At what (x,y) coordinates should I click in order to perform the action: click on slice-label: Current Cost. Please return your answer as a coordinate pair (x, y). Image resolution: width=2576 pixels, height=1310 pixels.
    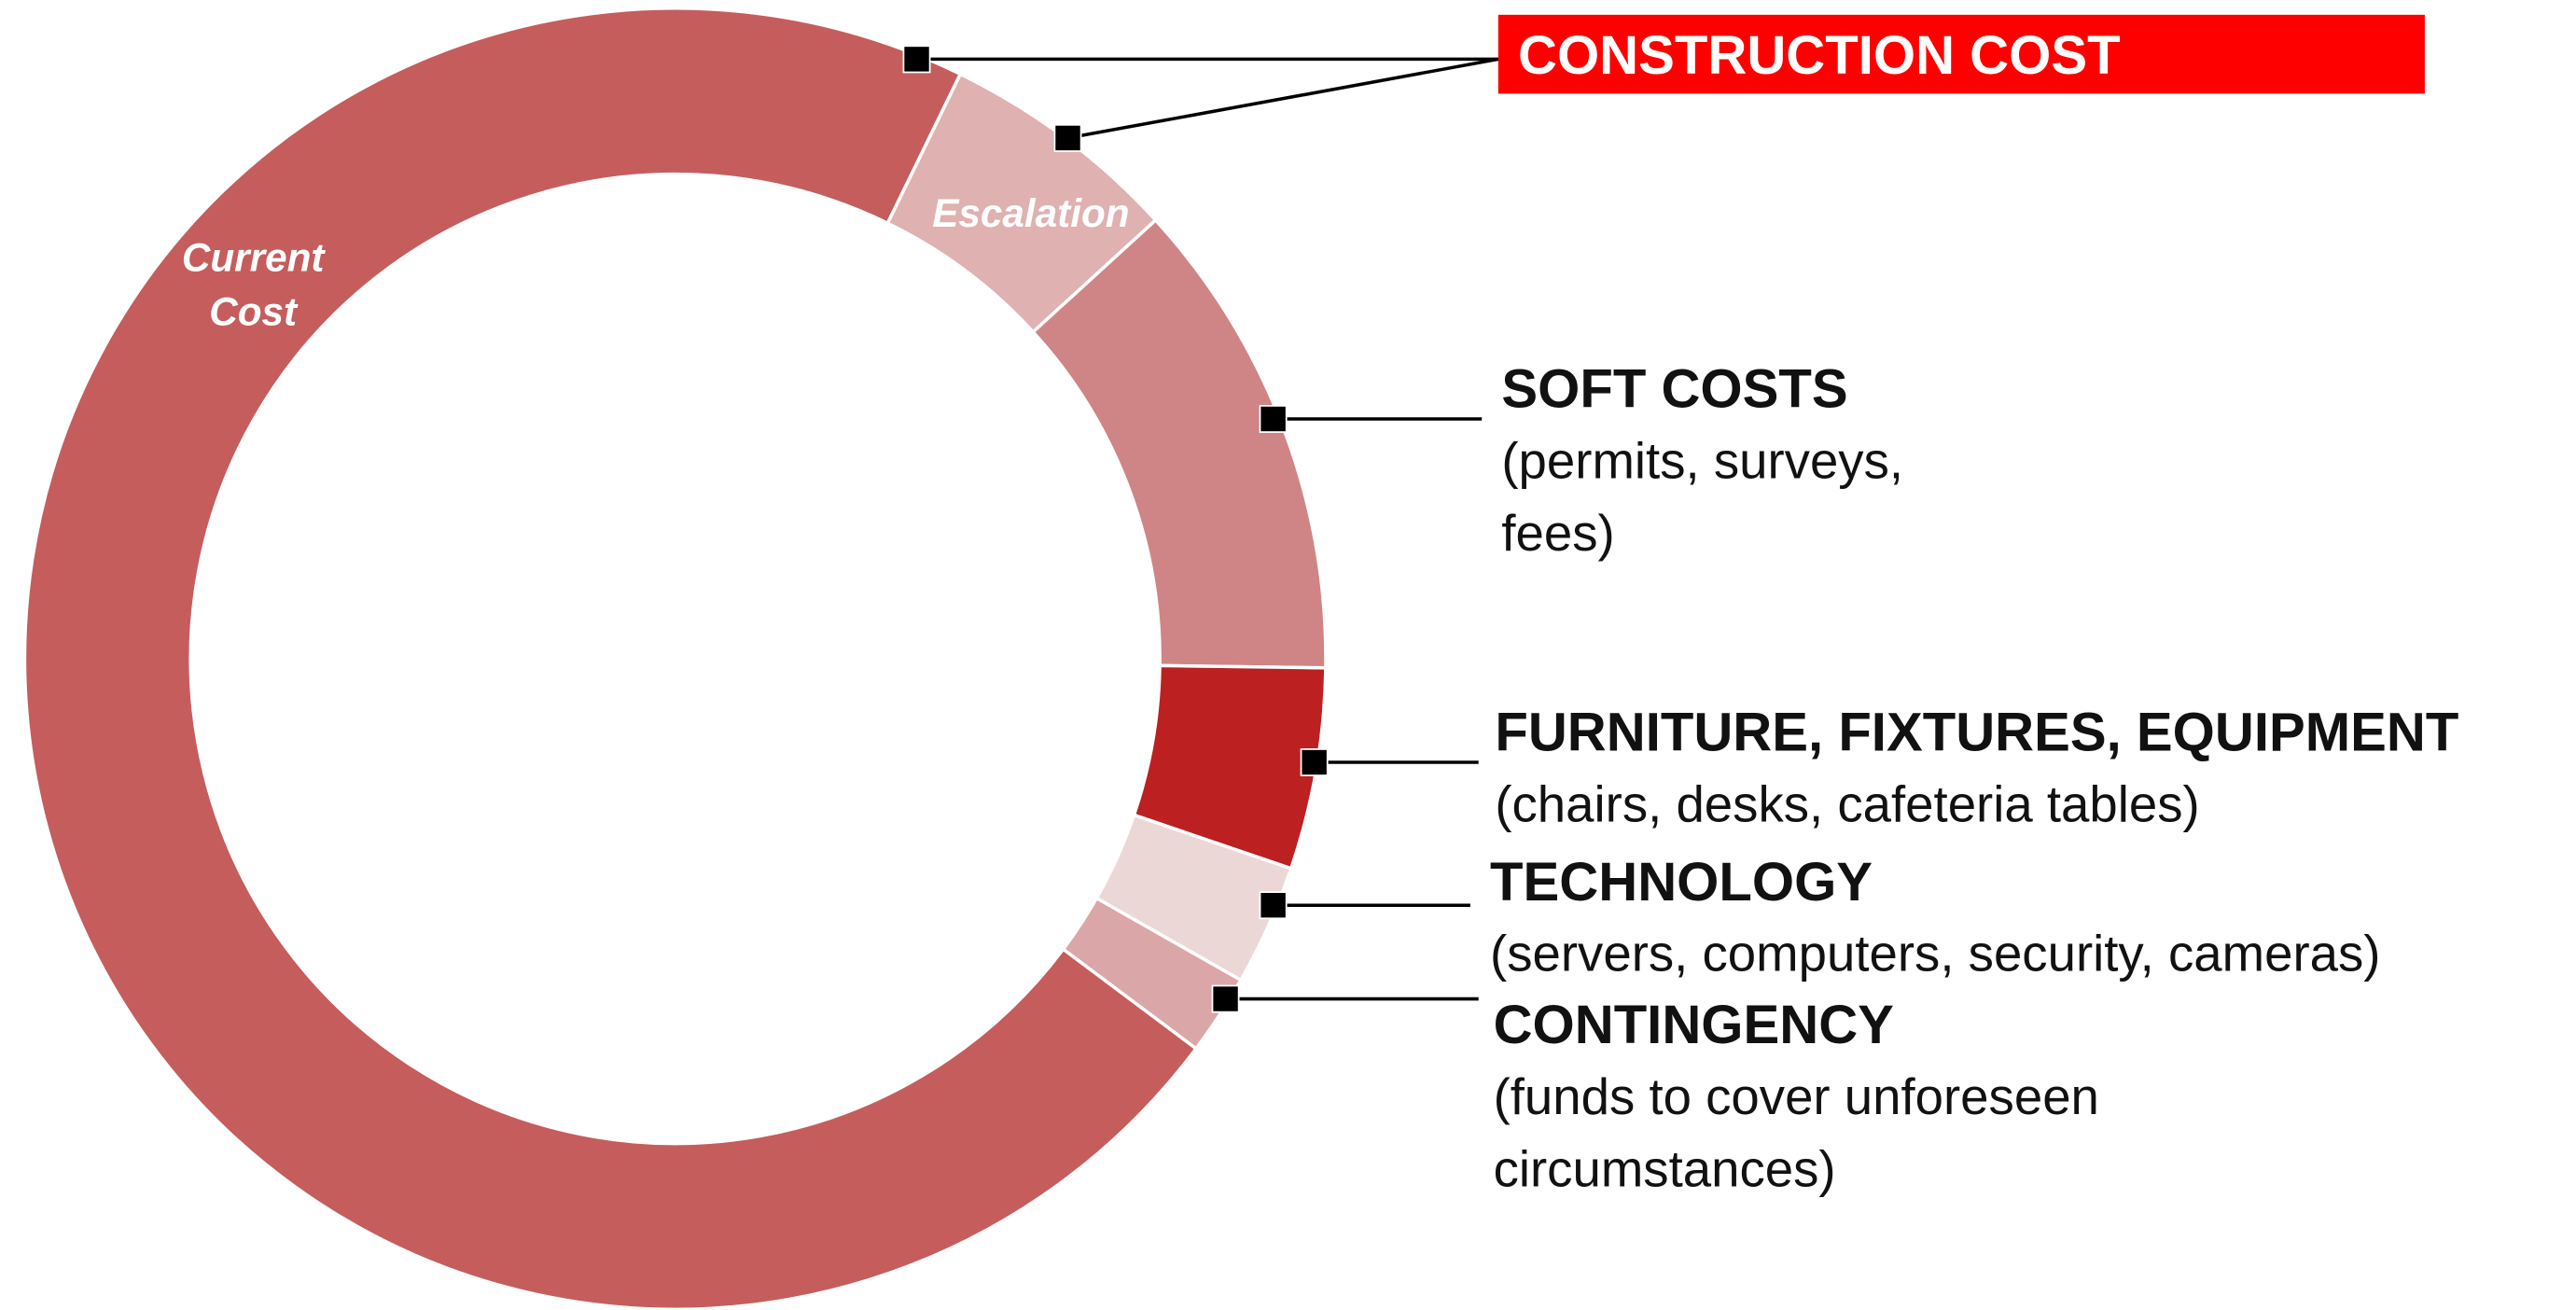
    Looking at the image, I should click on (253, 286).